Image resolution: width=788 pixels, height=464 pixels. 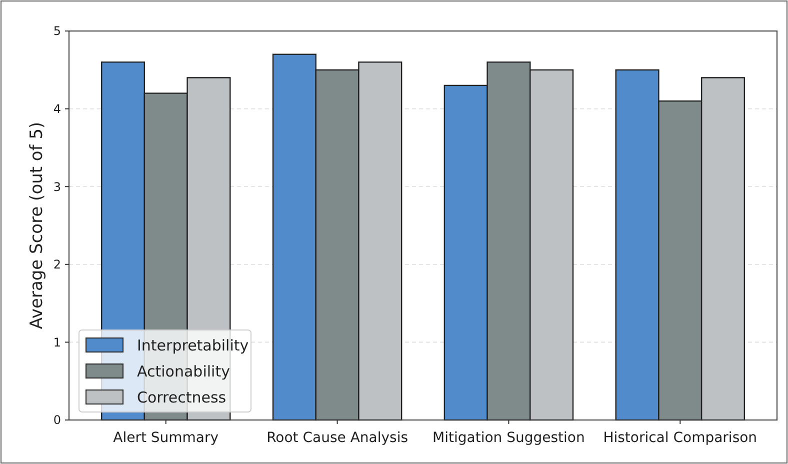 I want to click on y-tick-label: 2, so click(x=57, y=265).